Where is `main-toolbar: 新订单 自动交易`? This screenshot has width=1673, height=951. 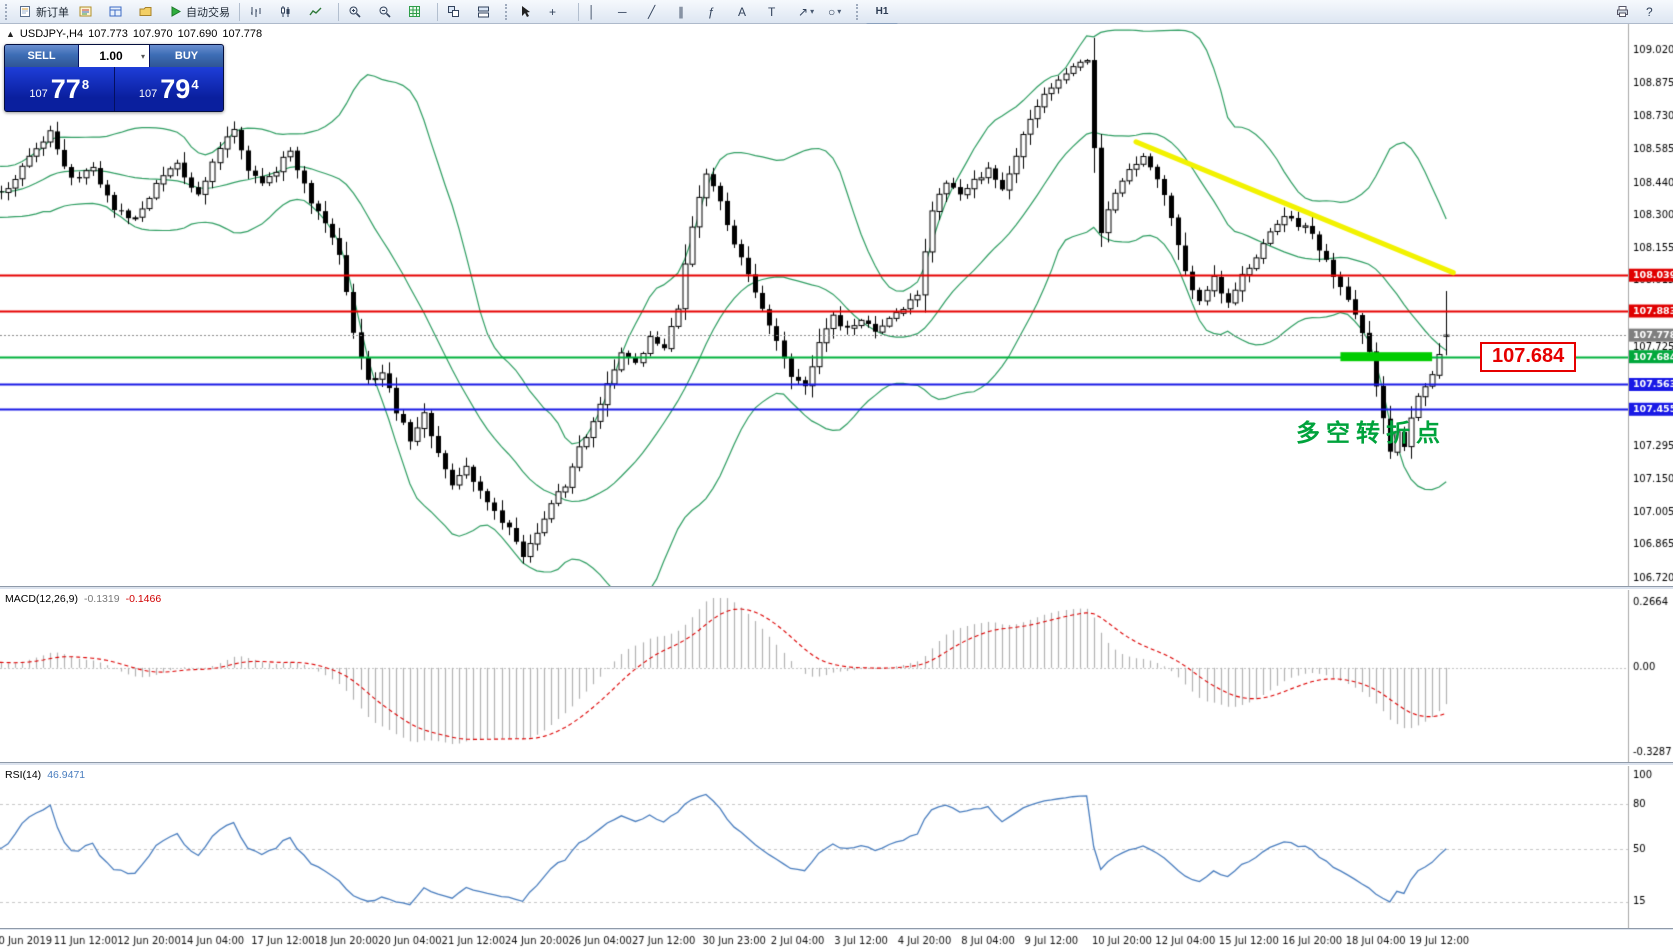 main-toolbar: 新订单 自动交易 is located at coordinates (836, 52).